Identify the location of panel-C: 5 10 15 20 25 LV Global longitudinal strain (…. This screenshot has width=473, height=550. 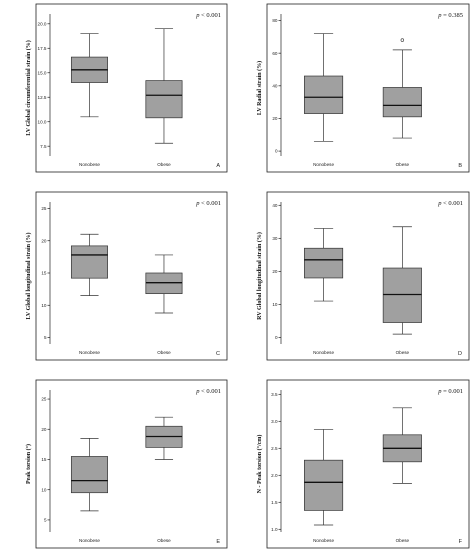
(126, 276).